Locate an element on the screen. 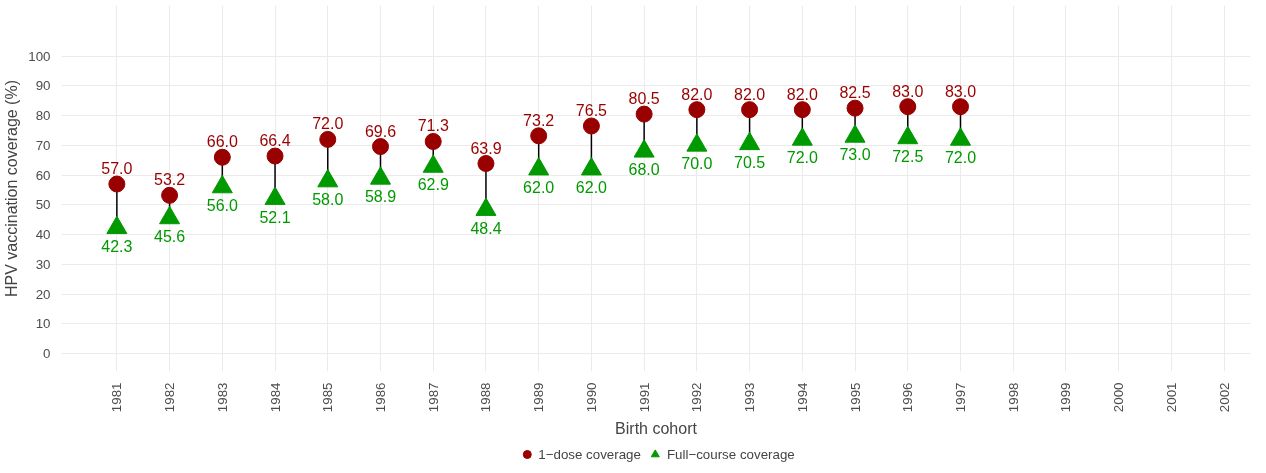 Image resolution: width=1266 pixels, height=473 pixels. y-tick-label: 10 is located at coordinates (43, 324).